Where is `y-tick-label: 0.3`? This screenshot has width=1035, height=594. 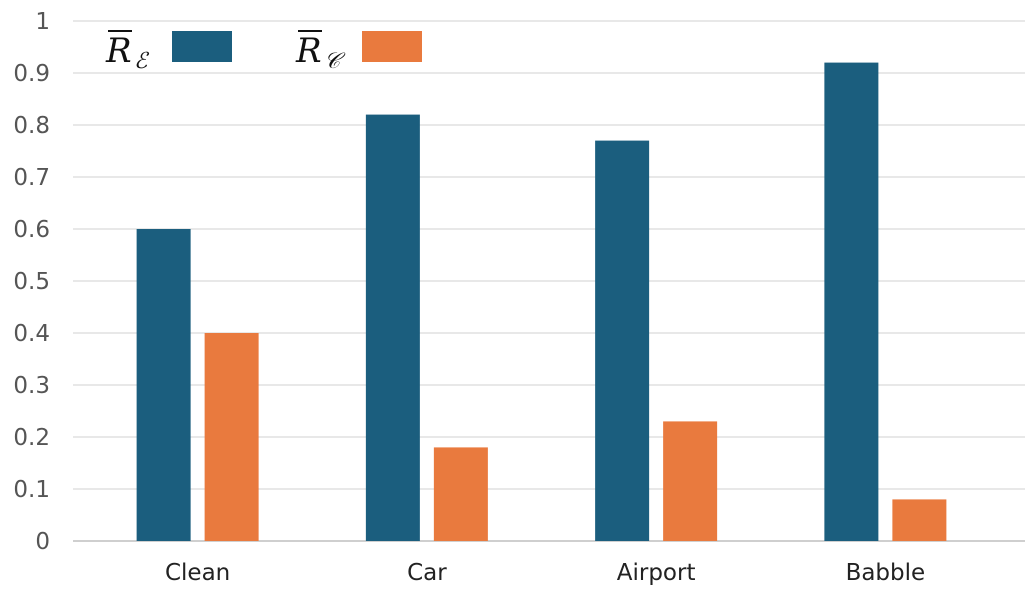
y-tick-label: 0.3 is located at coordinates (31, 386).